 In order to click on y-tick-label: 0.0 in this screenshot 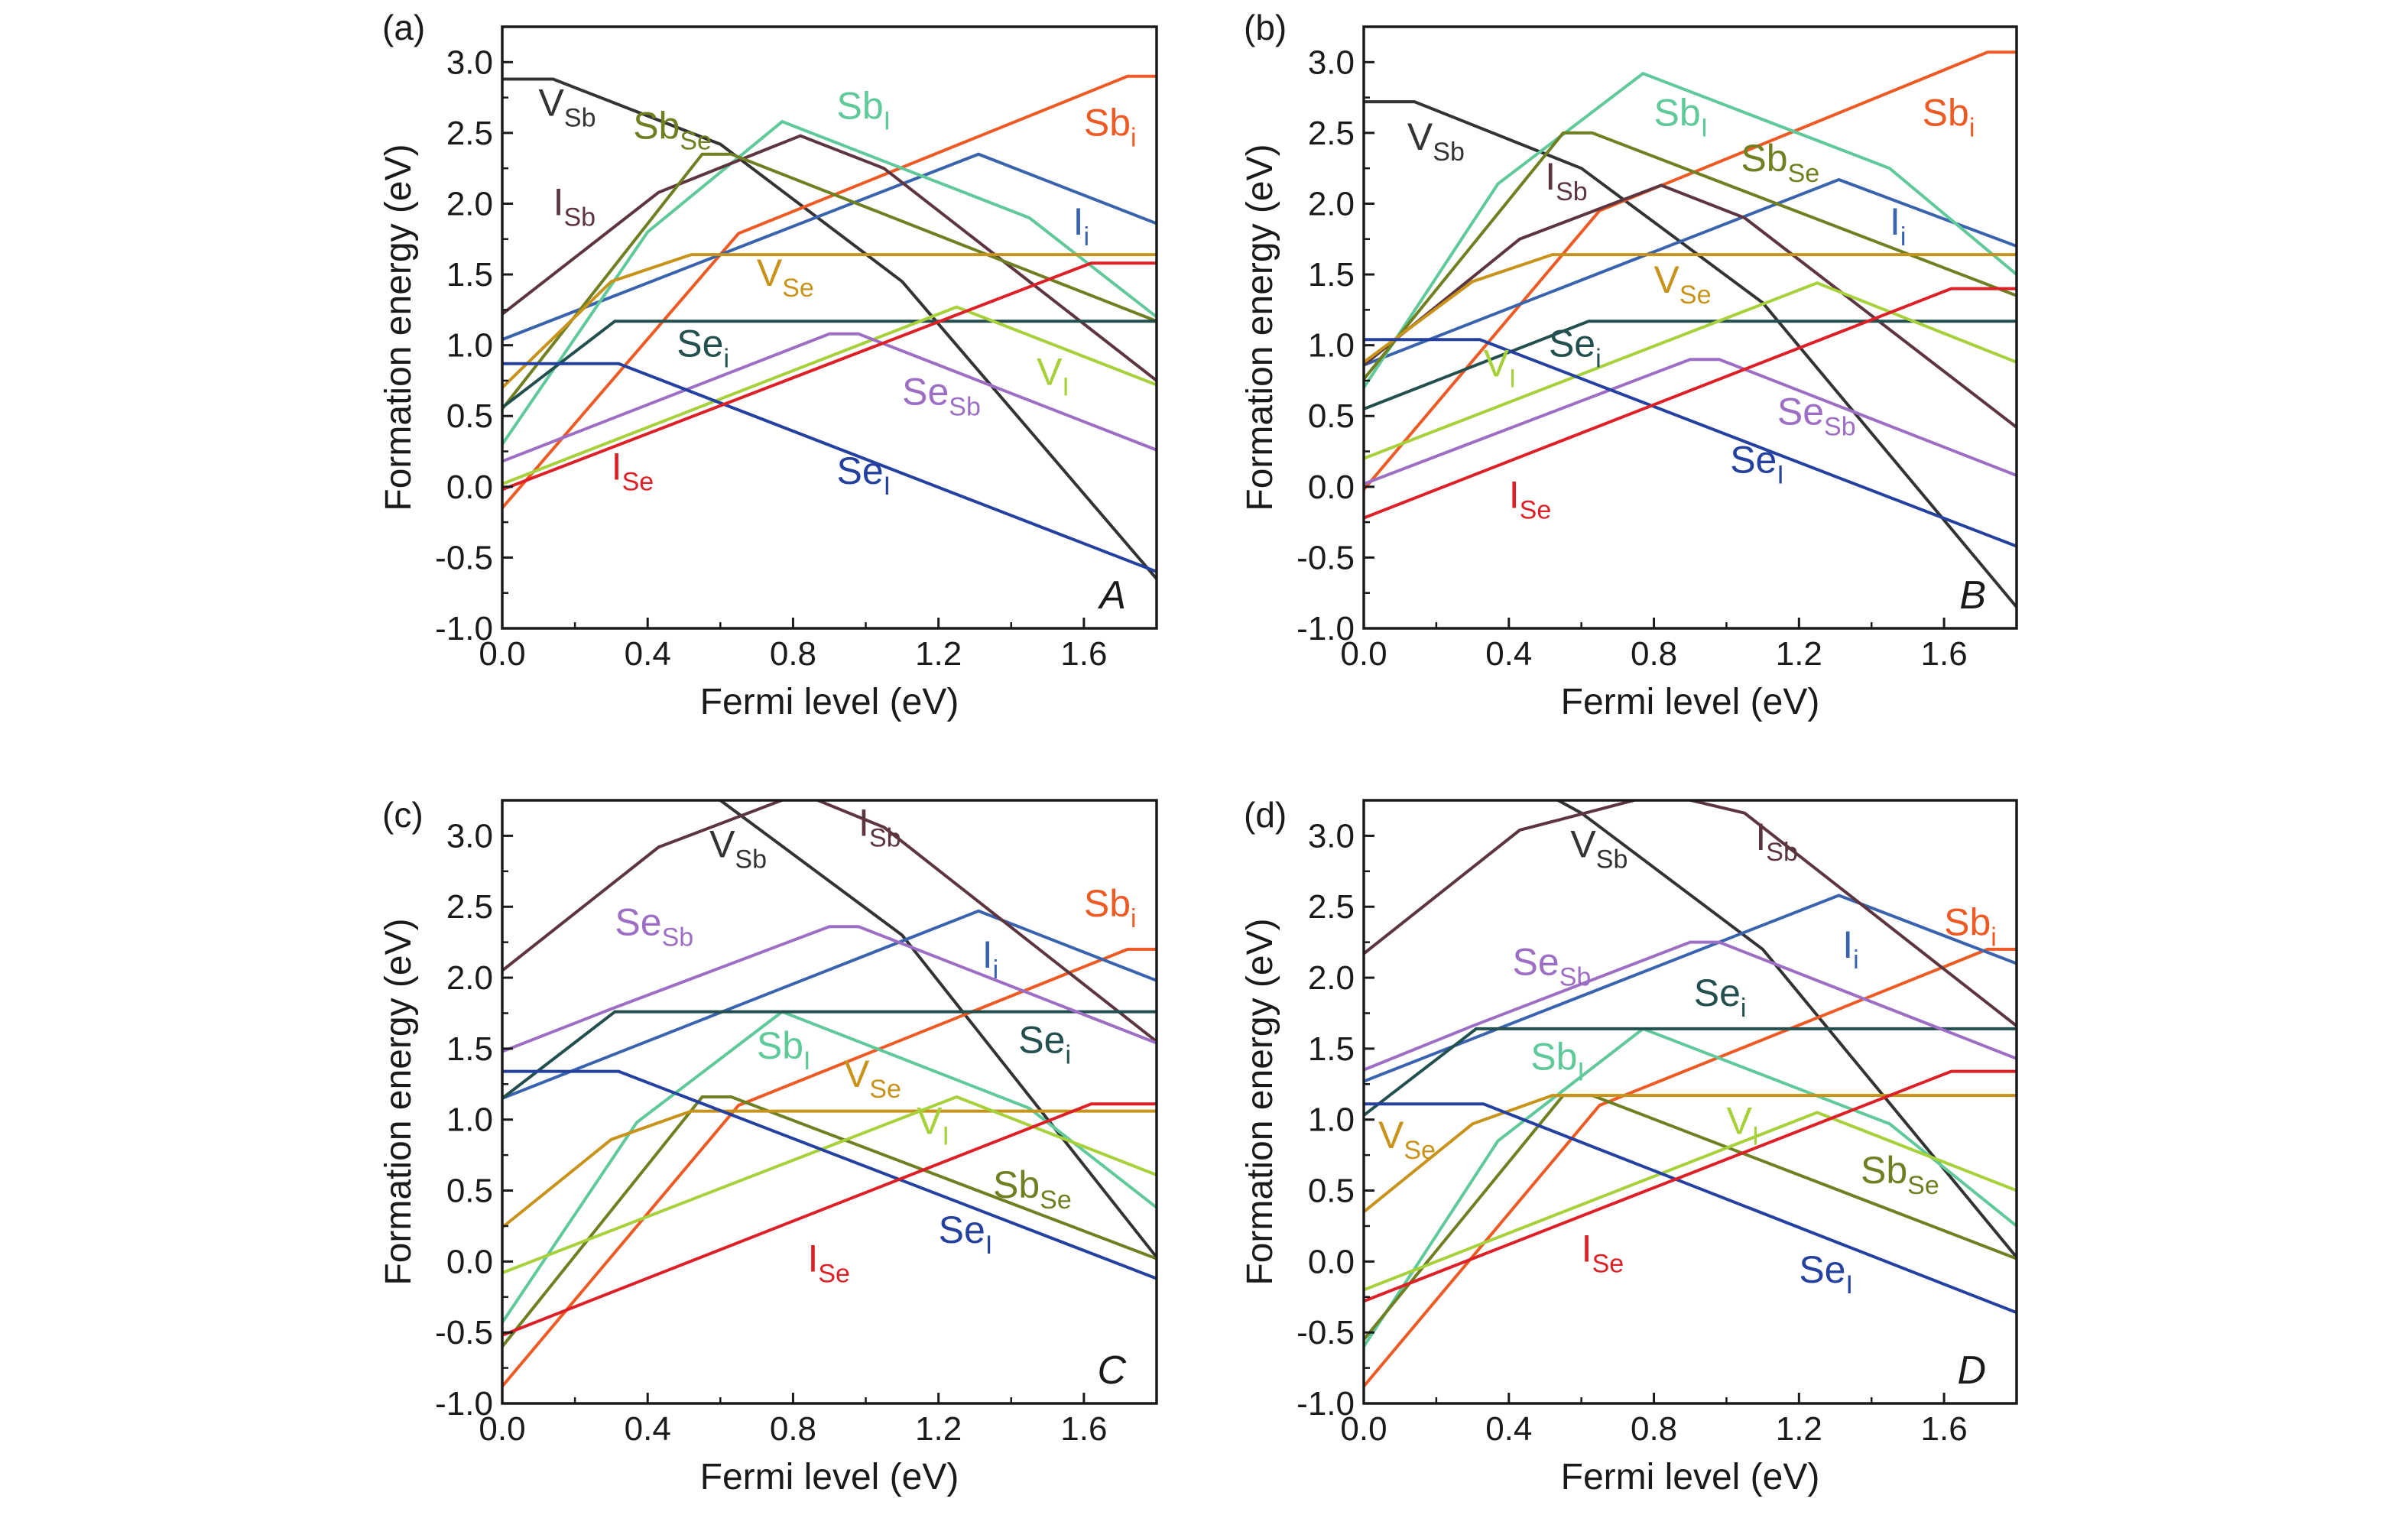, I will do `click(1332, 487)`.